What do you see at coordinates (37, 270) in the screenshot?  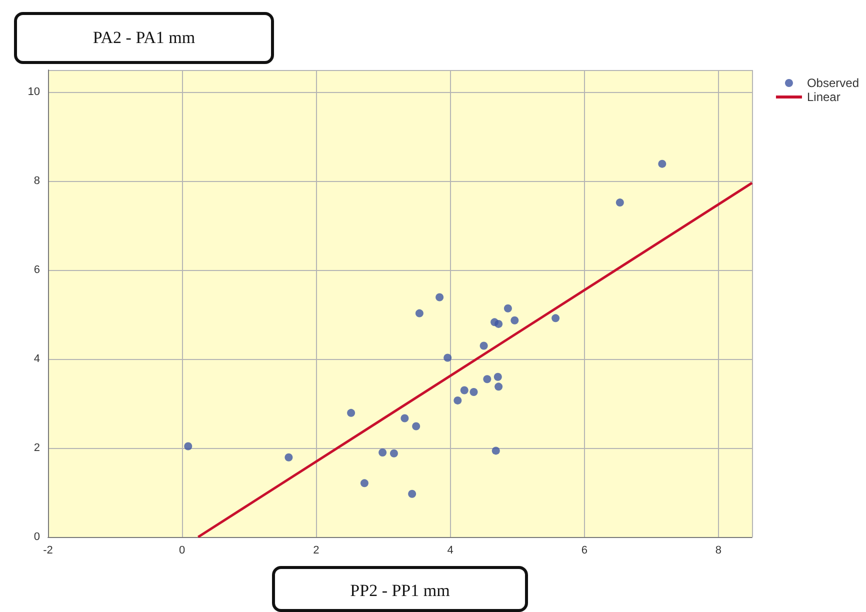 I see `y-tick-label: 6` at bounding box center [37, 270].